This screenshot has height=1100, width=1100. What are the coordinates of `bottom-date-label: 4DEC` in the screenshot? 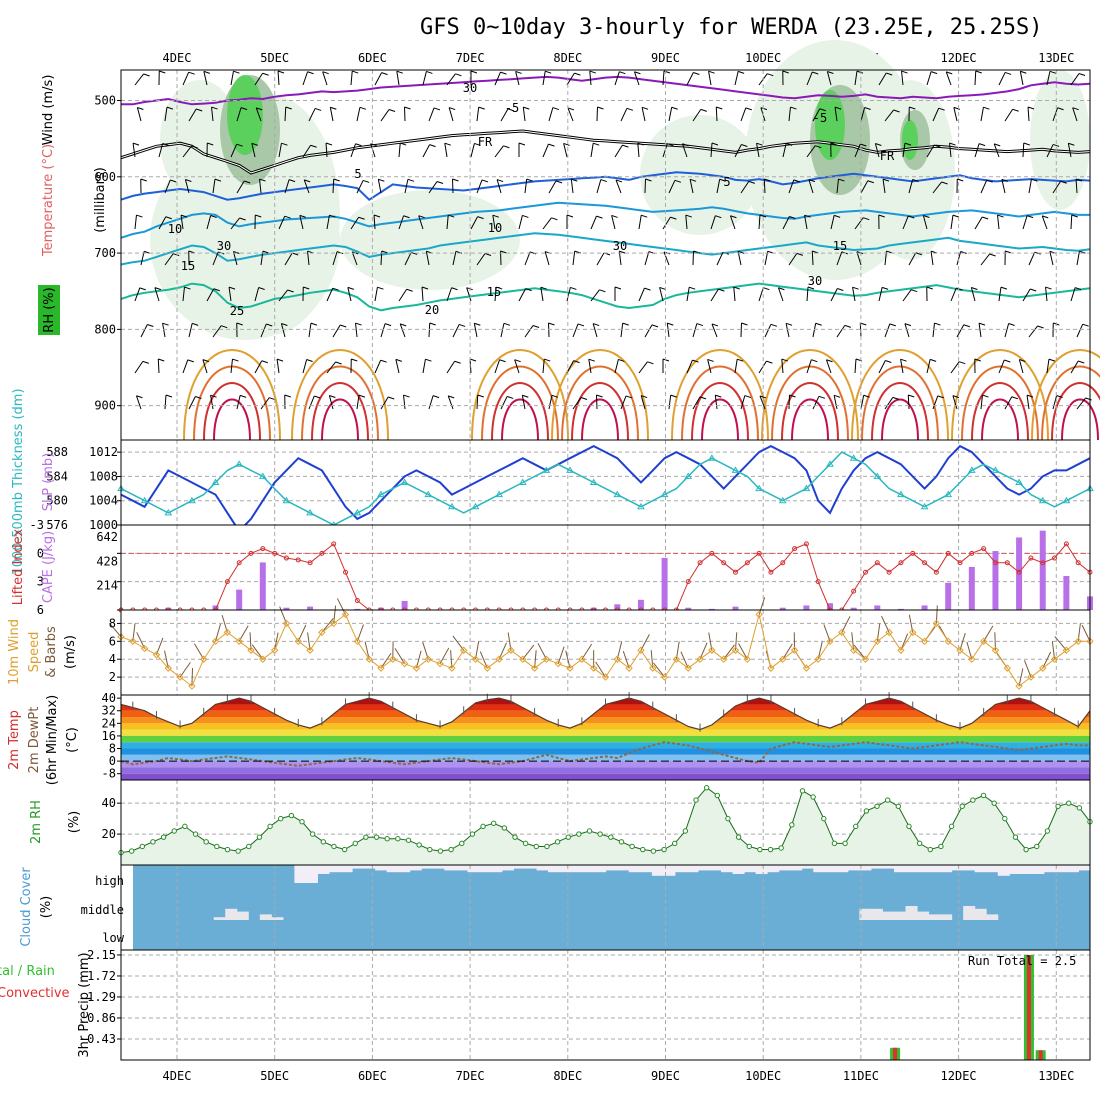 It's located at (177, 1076).